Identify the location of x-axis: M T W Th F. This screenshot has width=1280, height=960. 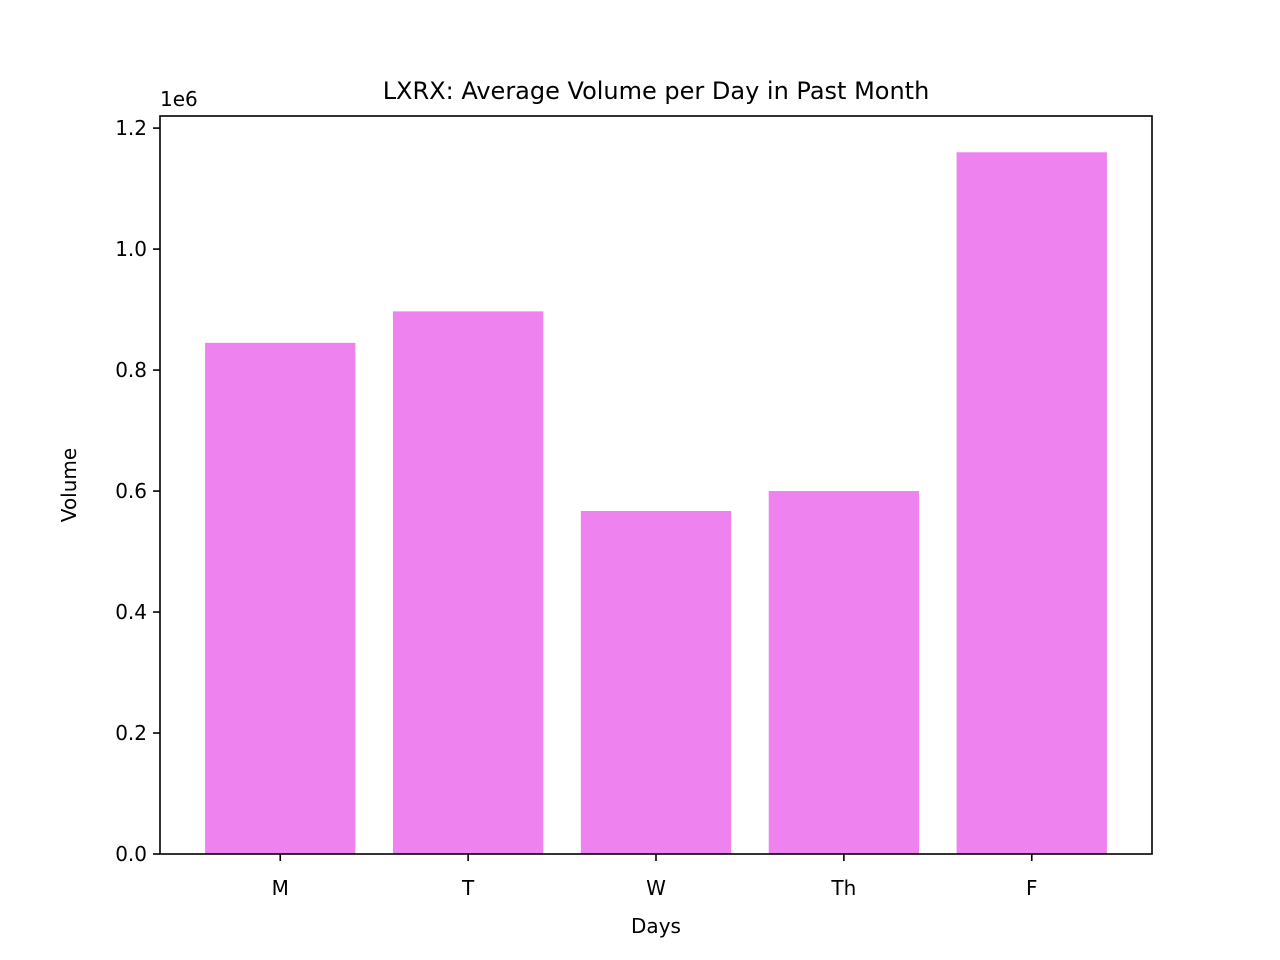
(655, 877).